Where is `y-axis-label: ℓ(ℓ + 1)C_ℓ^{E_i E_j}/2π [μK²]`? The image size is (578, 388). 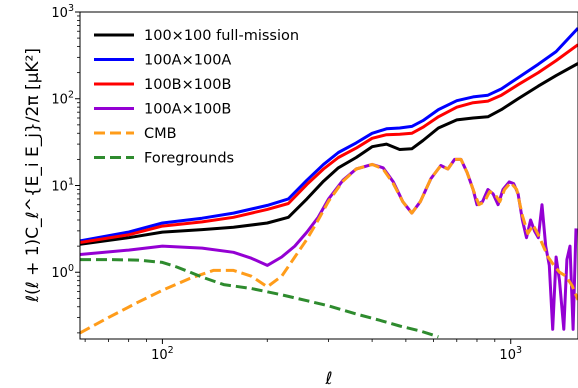
y-axis-label: ℓ(ℓ + 1)C_ℓ^{E_i E_j}/2π [μK²] is located at coordinates (33, 175).